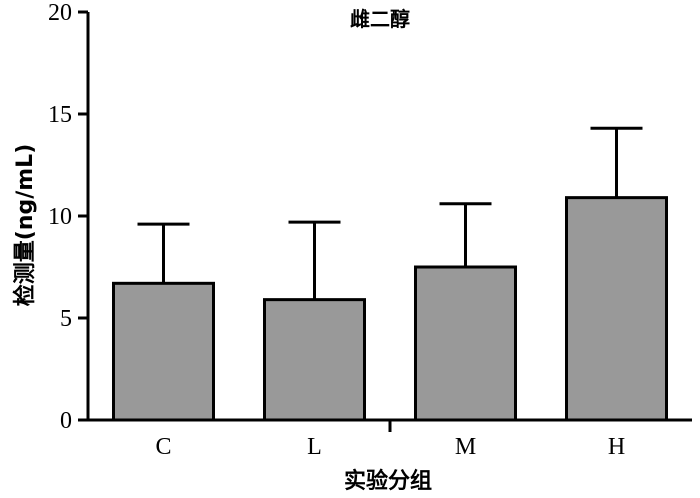  I want to click on x-tick-label-M: M, so click(465, 447).